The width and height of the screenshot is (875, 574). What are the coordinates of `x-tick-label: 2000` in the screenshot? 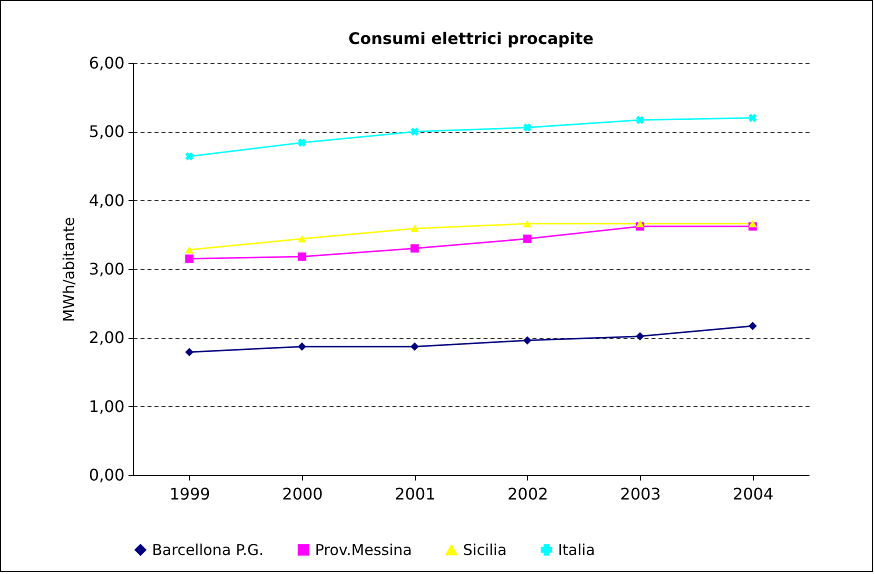 It's located at (302, 494).